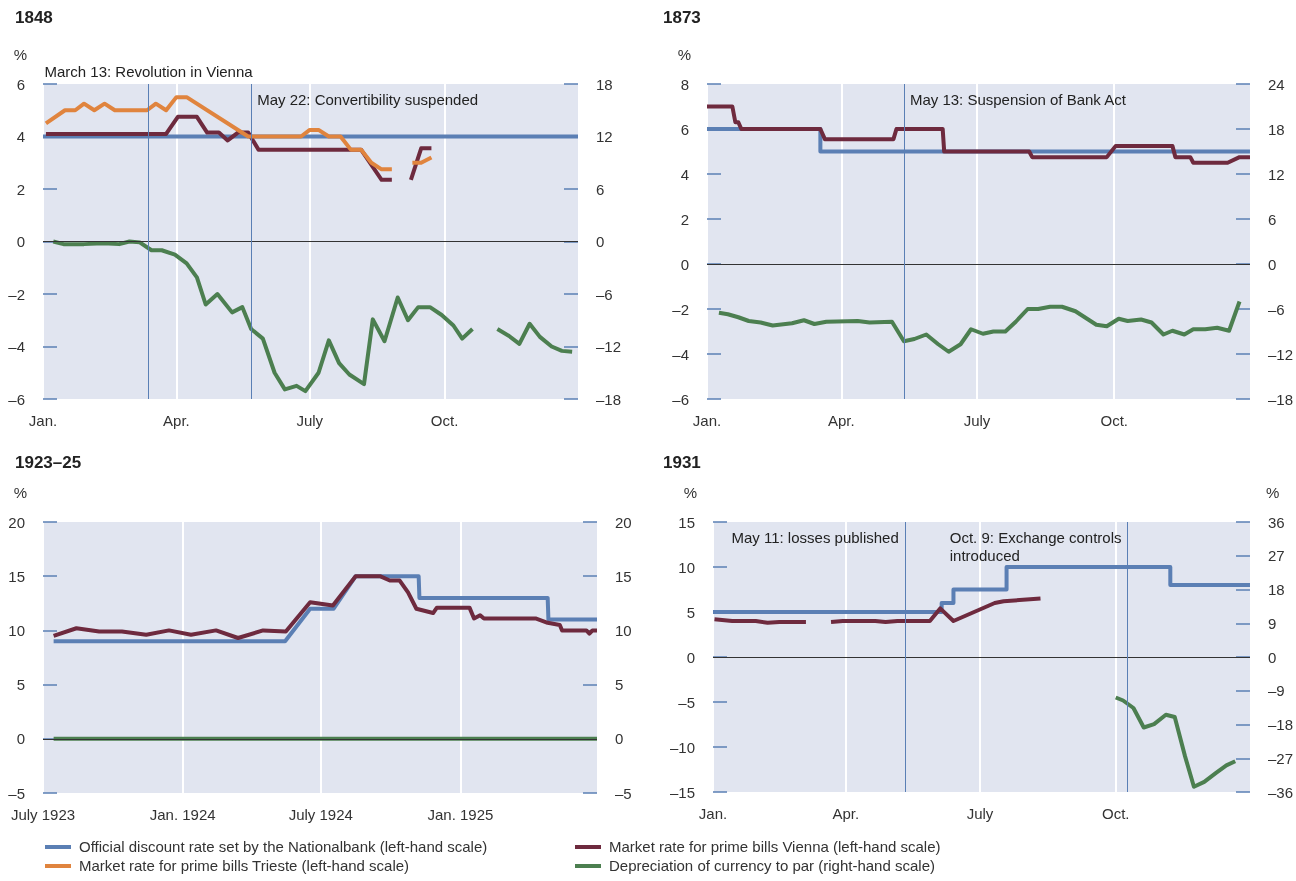 The width and height of the screenshot is (1296, 881). Describe the element at coordinates (1035, 546) in the screenshot. I see `ref-line-label: Oct. 9: Exchange controls introduced` at that location.